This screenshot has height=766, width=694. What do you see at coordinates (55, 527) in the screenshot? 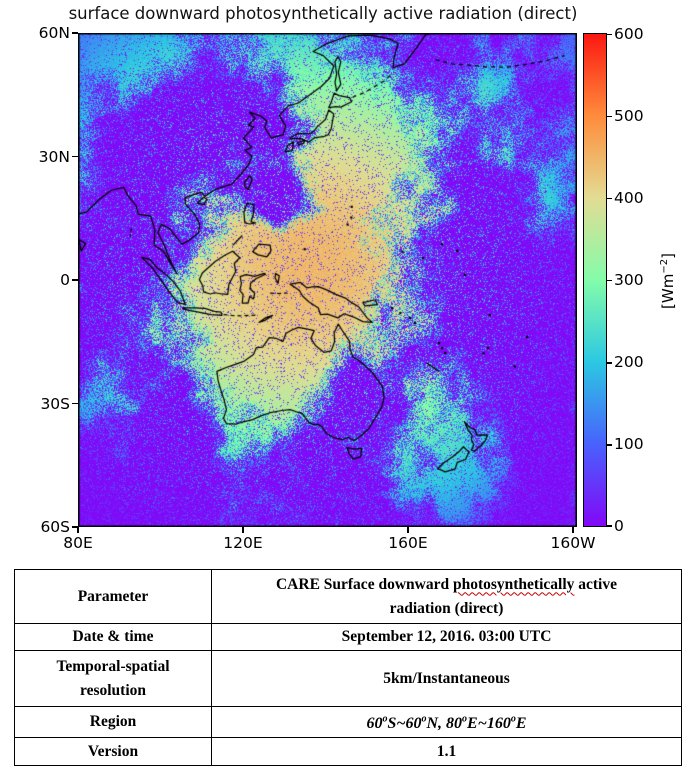
I see `y-tick-label-60s: 60S` at bounding box center [55, 527].